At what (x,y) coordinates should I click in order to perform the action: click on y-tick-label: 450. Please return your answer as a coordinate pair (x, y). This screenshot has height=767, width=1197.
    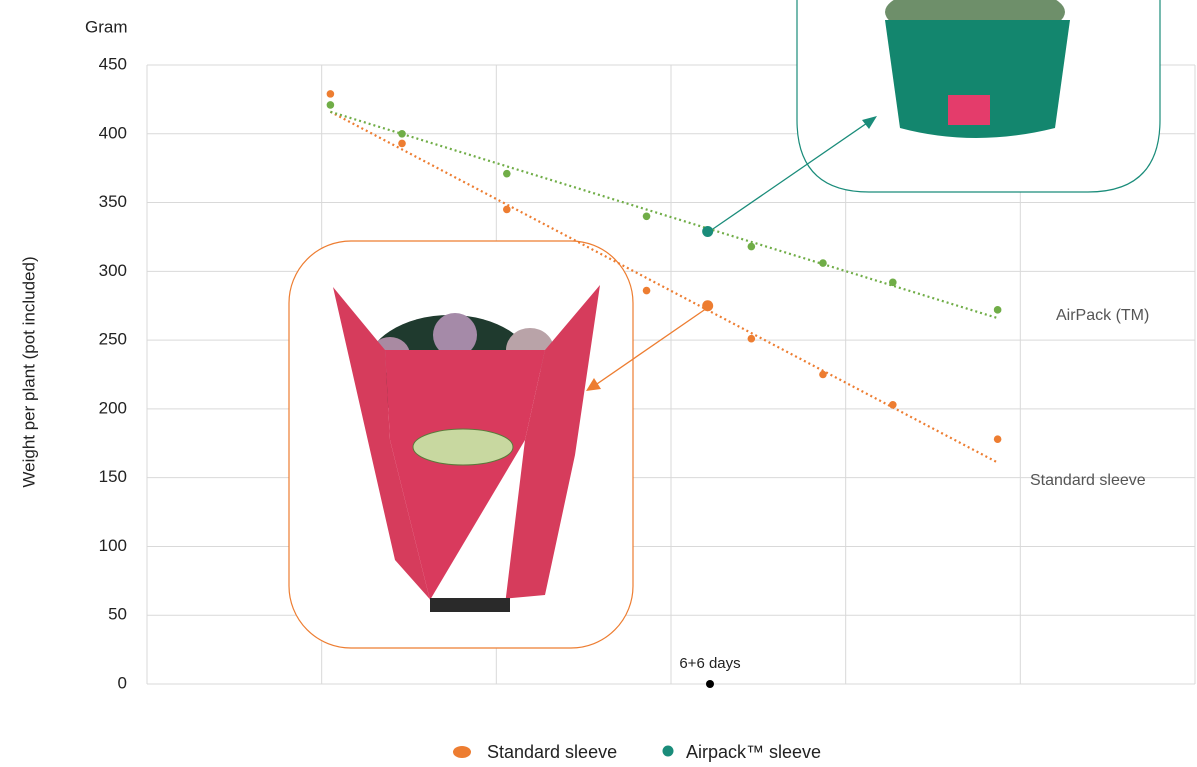
    Looking at the image, I should click on (113, 63).